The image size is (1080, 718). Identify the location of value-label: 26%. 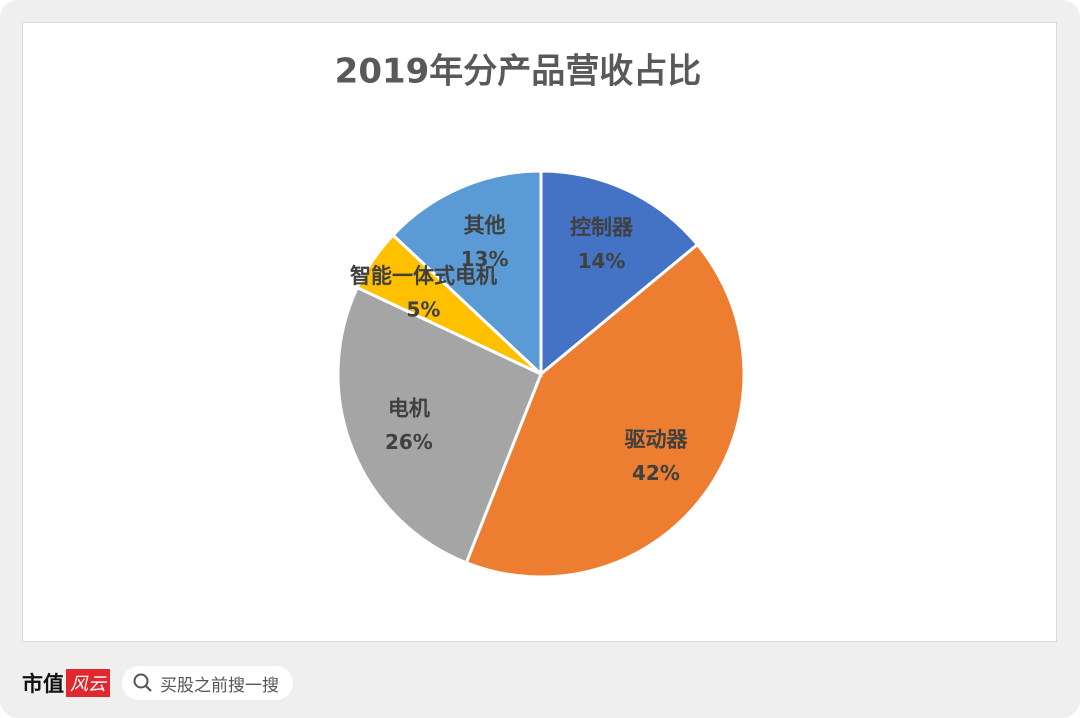
(409, 442).